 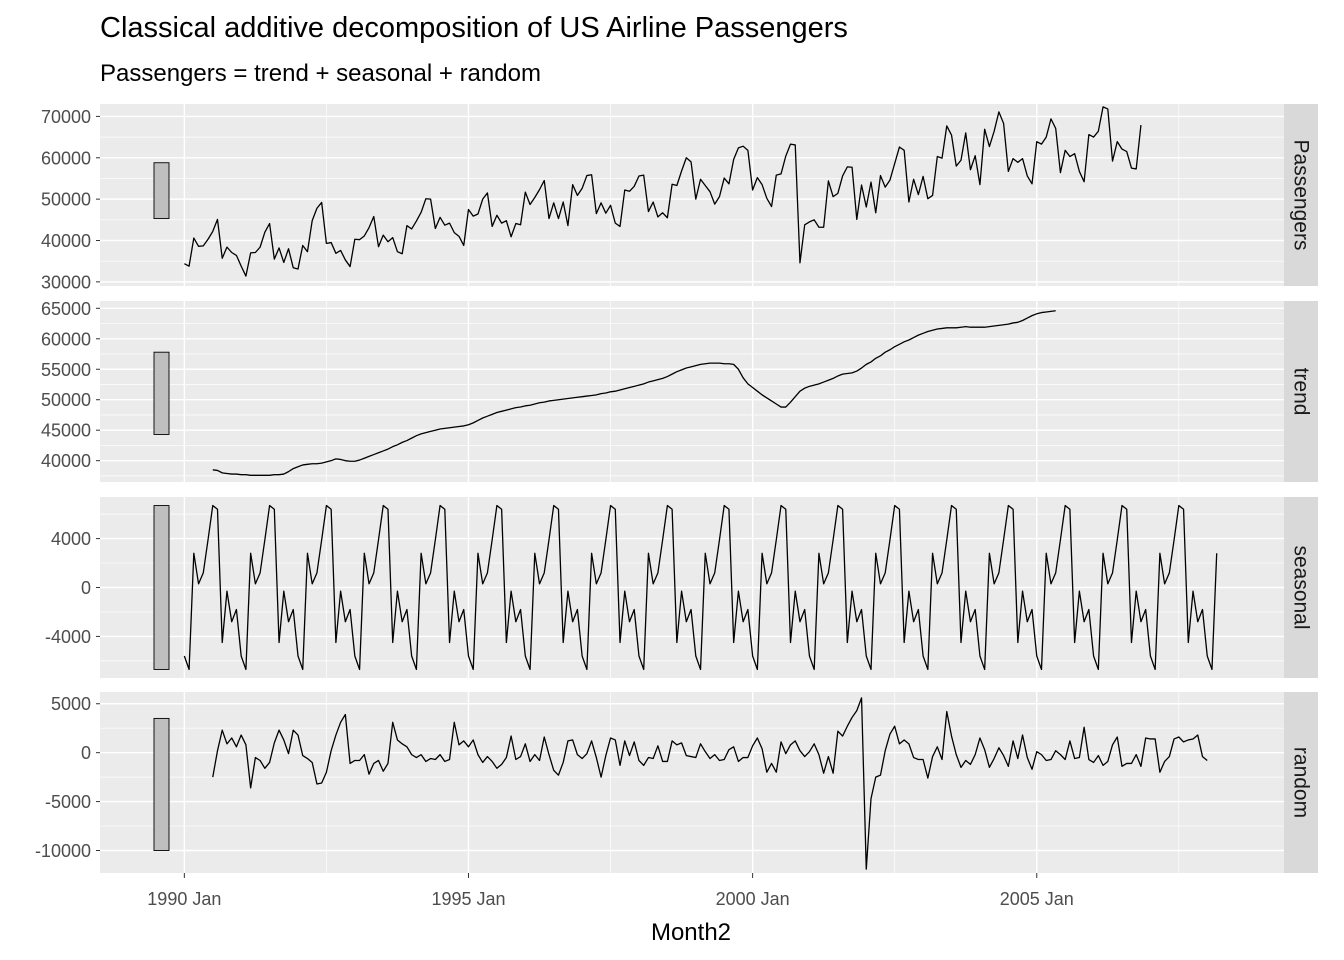 I want to click on x-tick-label: 1990 Jan, so click(x=184, y=899).